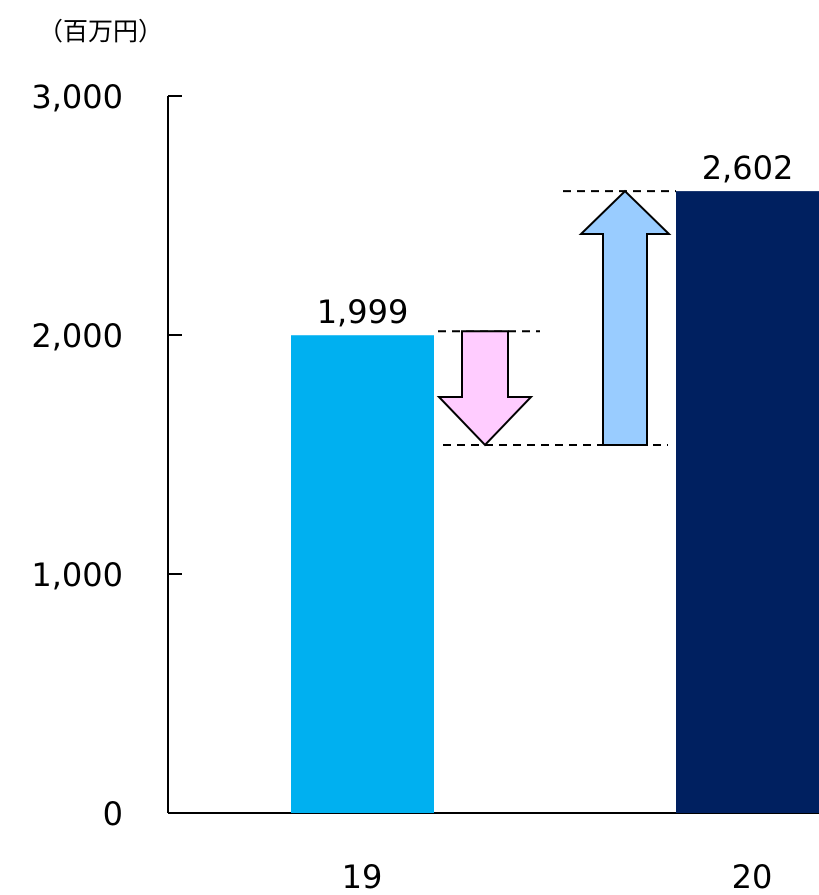  I want to click on y-tick-label: 3,000, so click(77, 97).